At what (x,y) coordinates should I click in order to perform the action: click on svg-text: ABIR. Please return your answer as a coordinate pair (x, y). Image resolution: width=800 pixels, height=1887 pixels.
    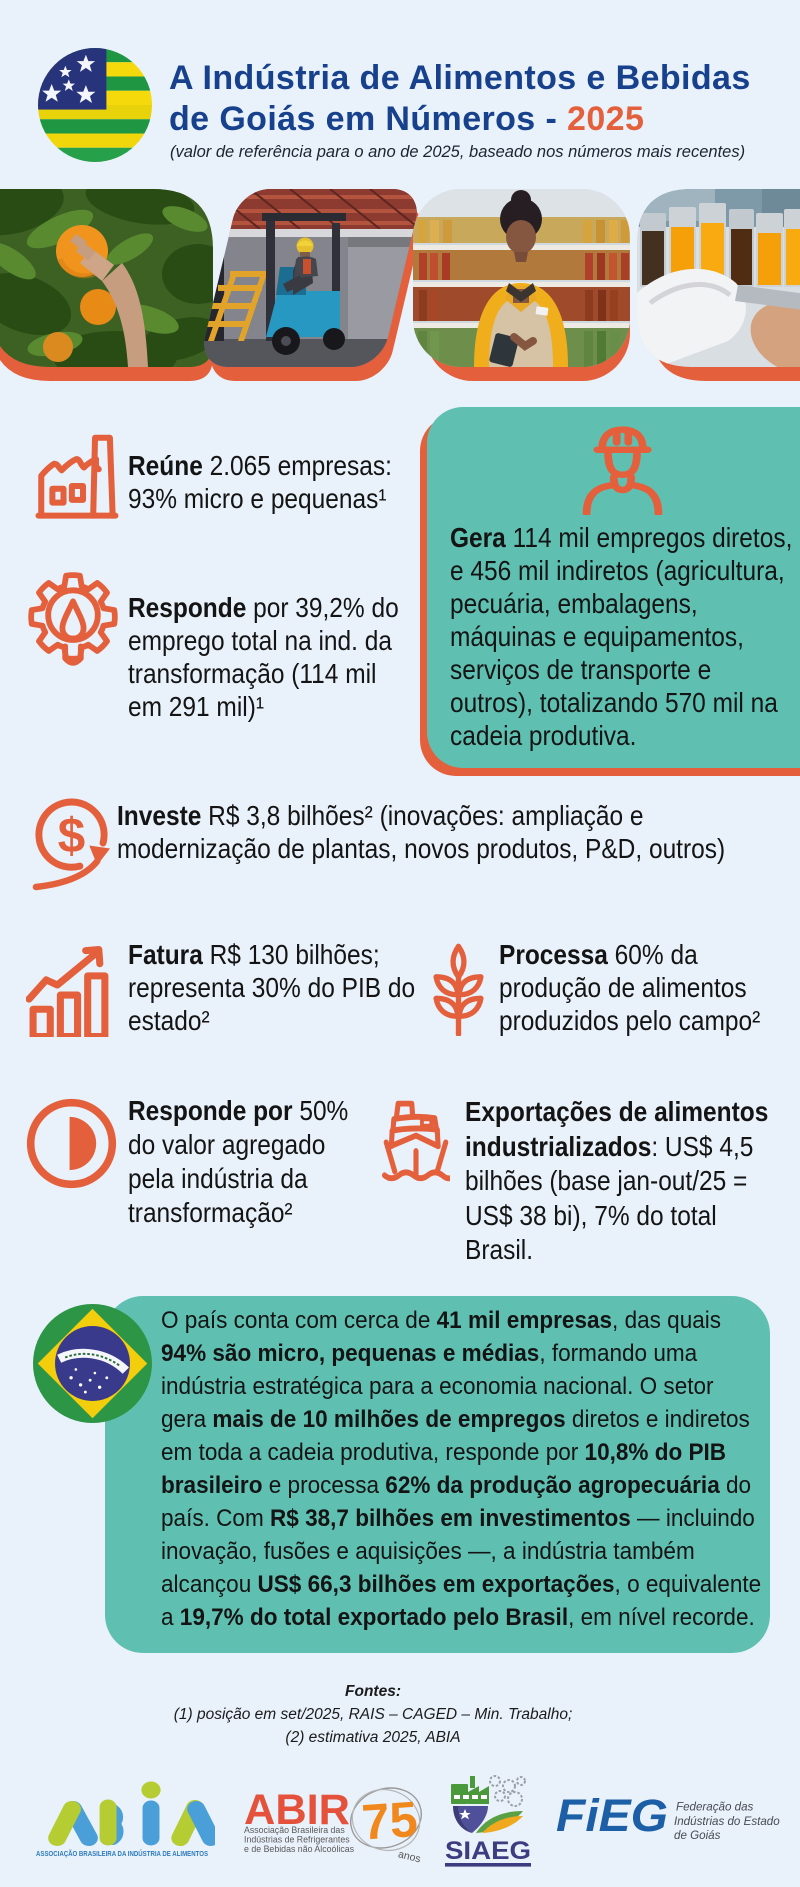
    Looking at the image, I should click on (297, 1810).